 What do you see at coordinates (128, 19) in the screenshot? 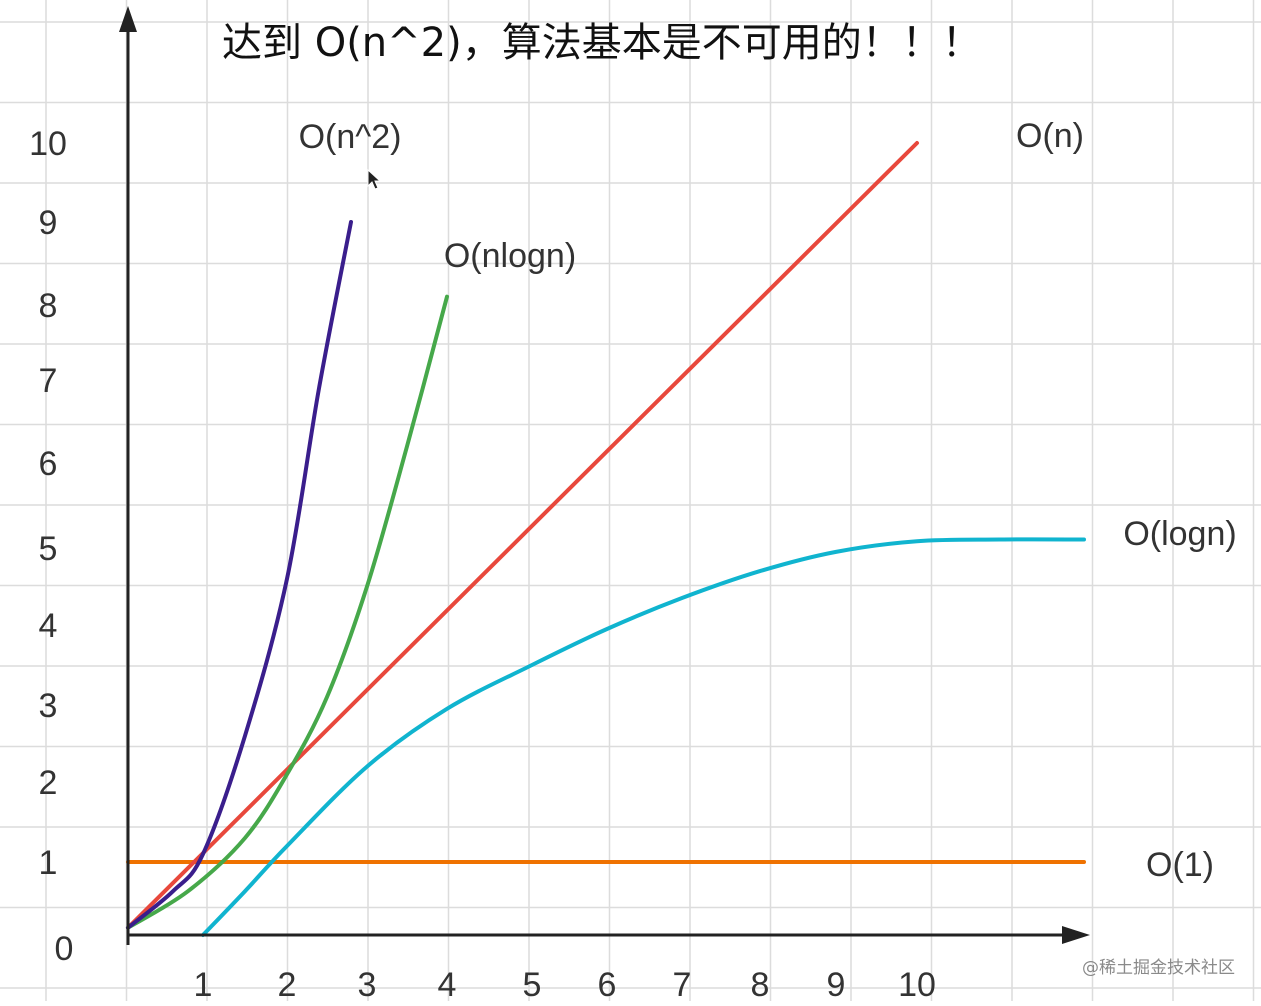
I see `y-axis-arrow-icon` at bounding box center [128, 19].